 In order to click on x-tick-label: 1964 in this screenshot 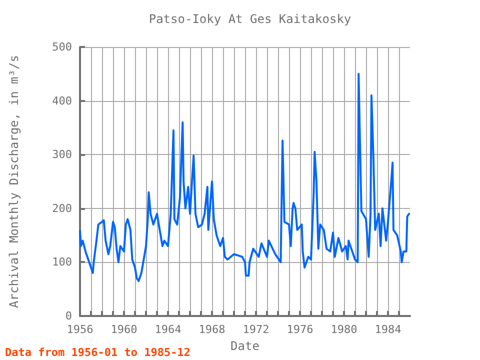, I will do `click(168, 329)`.